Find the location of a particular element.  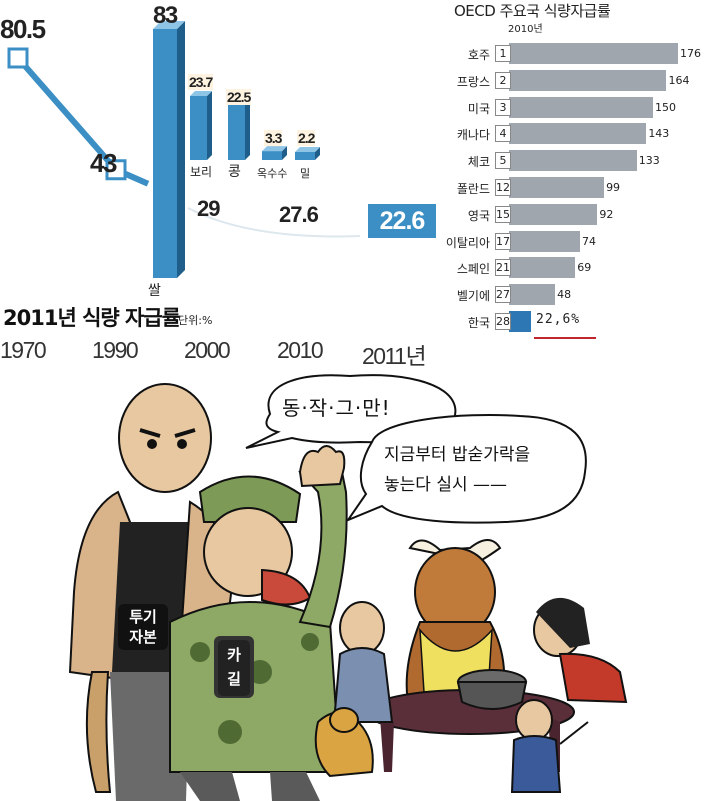

cargill-soldier is located at coordinates (258, 623).